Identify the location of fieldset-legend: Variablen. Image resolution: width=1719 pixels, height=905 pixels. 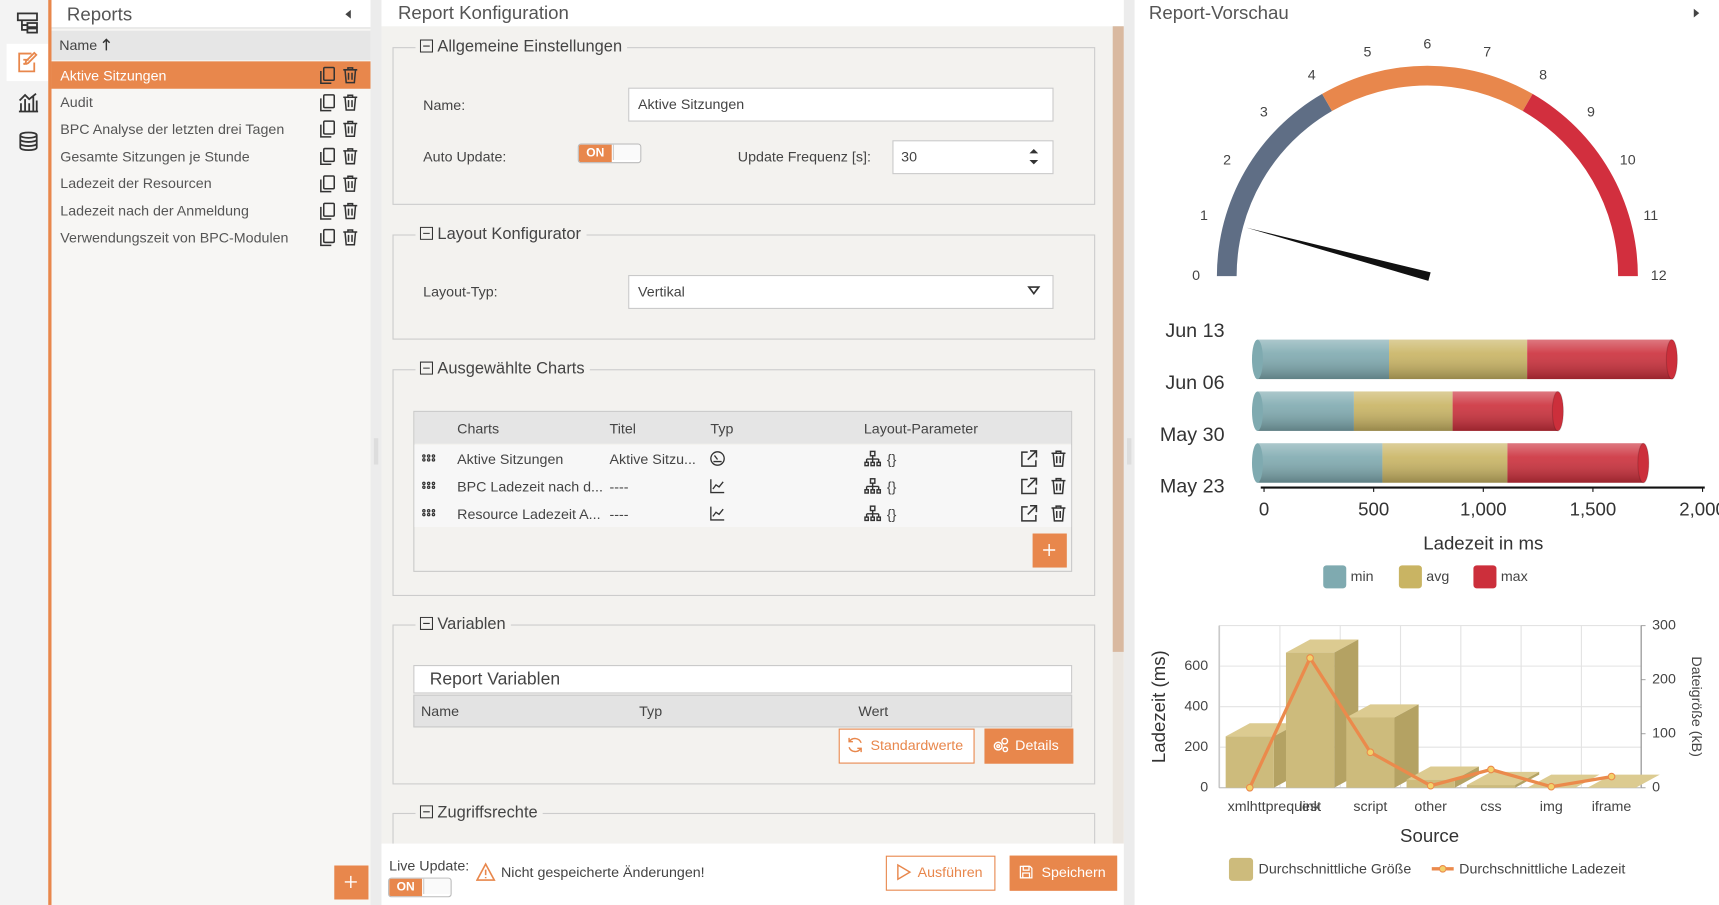
(463, 624).